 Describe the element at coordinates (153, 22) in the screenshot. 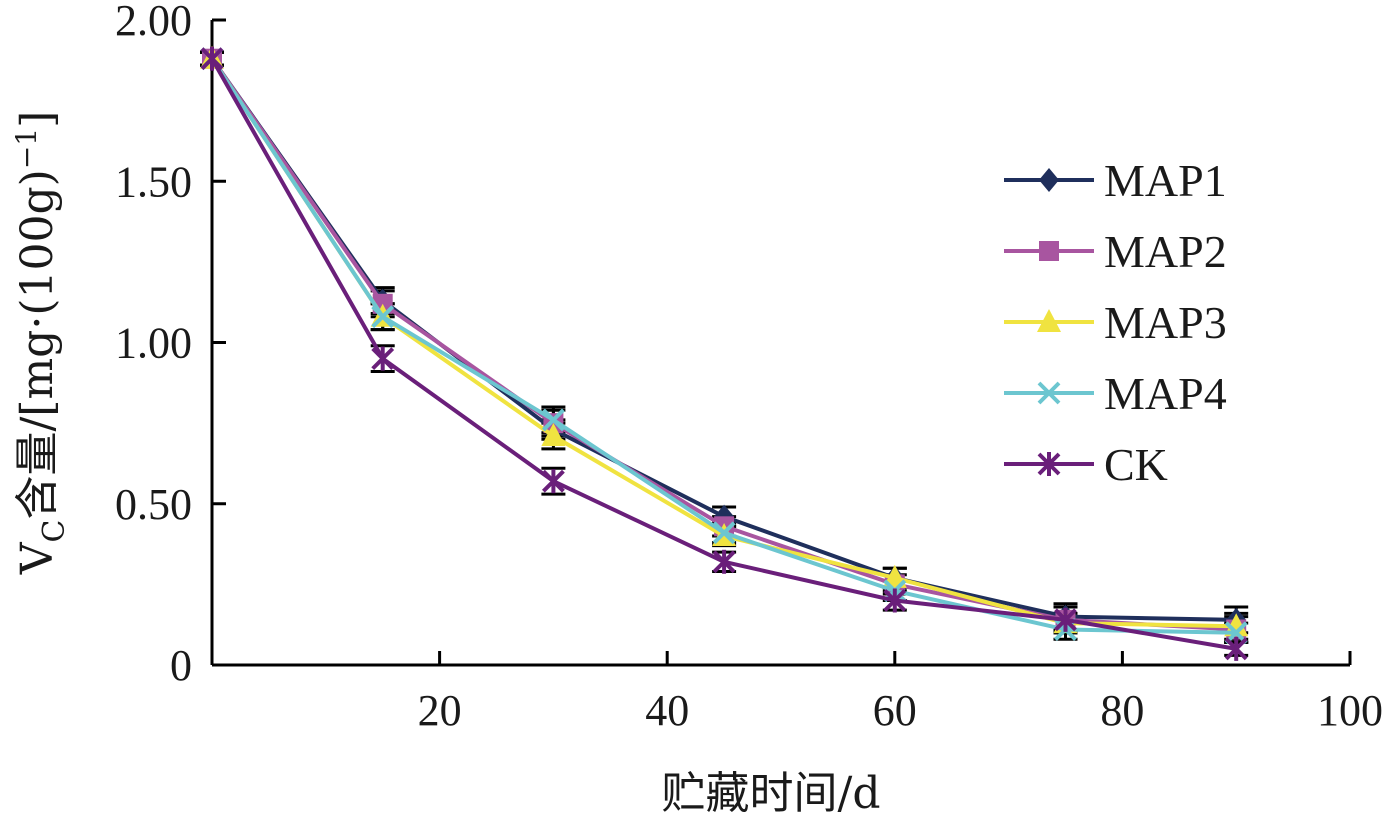

I see `y-tick-label: 2.00` at that location.